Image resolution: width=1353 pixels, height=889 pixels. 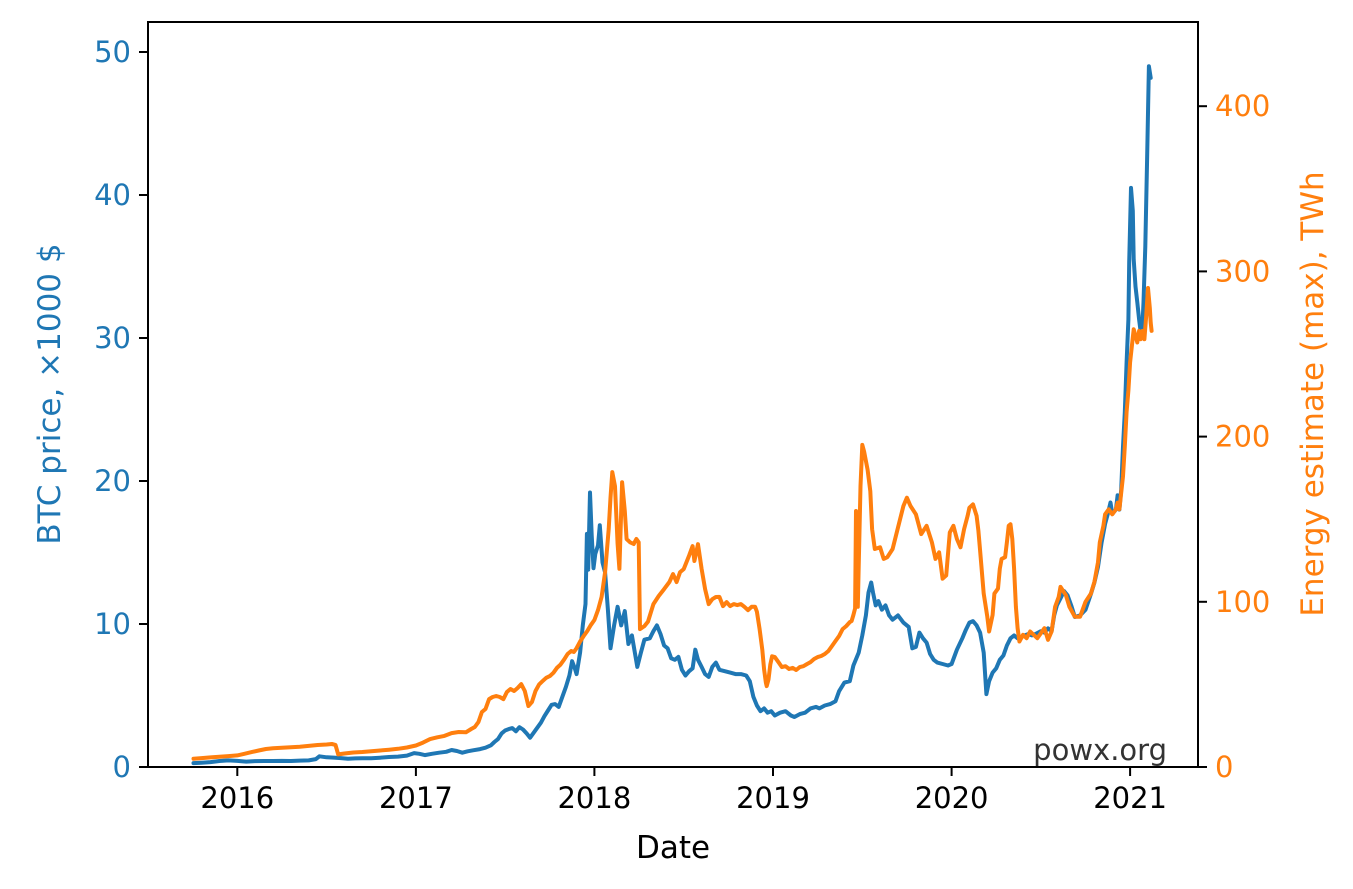 I want to click on x-tick-label: 2018, so click(x=594, y=798).